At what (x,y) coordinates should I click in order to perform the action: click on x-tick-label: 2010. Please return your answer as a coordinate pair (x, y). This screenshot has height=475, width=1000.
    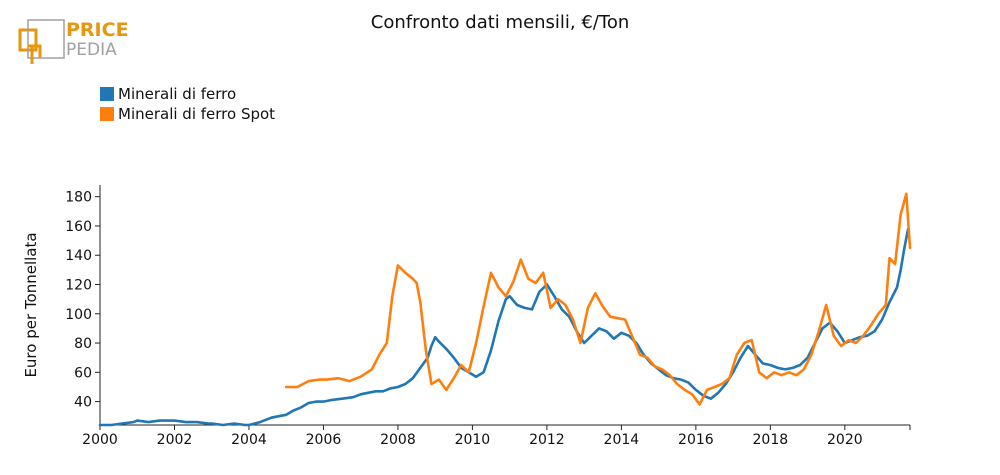
    Looking at the image, I should click on (473, 440).